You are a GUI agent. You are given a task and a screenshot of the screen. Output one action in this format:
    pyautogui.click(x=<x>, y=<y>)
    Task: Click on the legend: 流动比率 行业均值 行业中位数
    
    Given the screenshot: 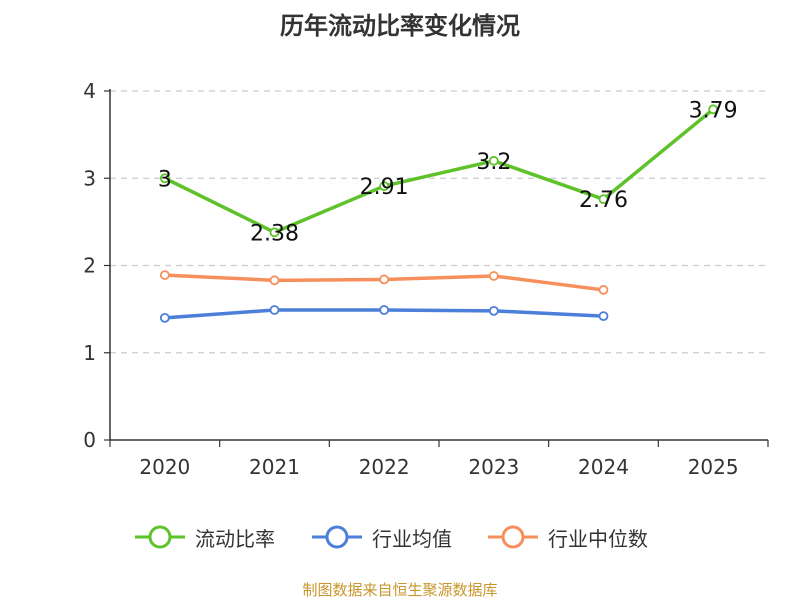 What is the action you would take?
    pyautogui.click(x=400, y=537)
    